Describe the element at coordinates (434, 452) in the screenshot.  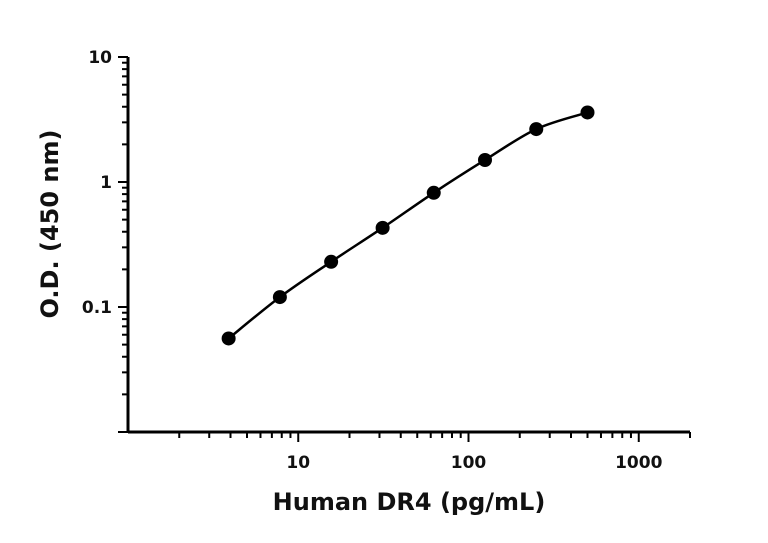
I see `x-axis-ticks: 10 100 1000` at that location.